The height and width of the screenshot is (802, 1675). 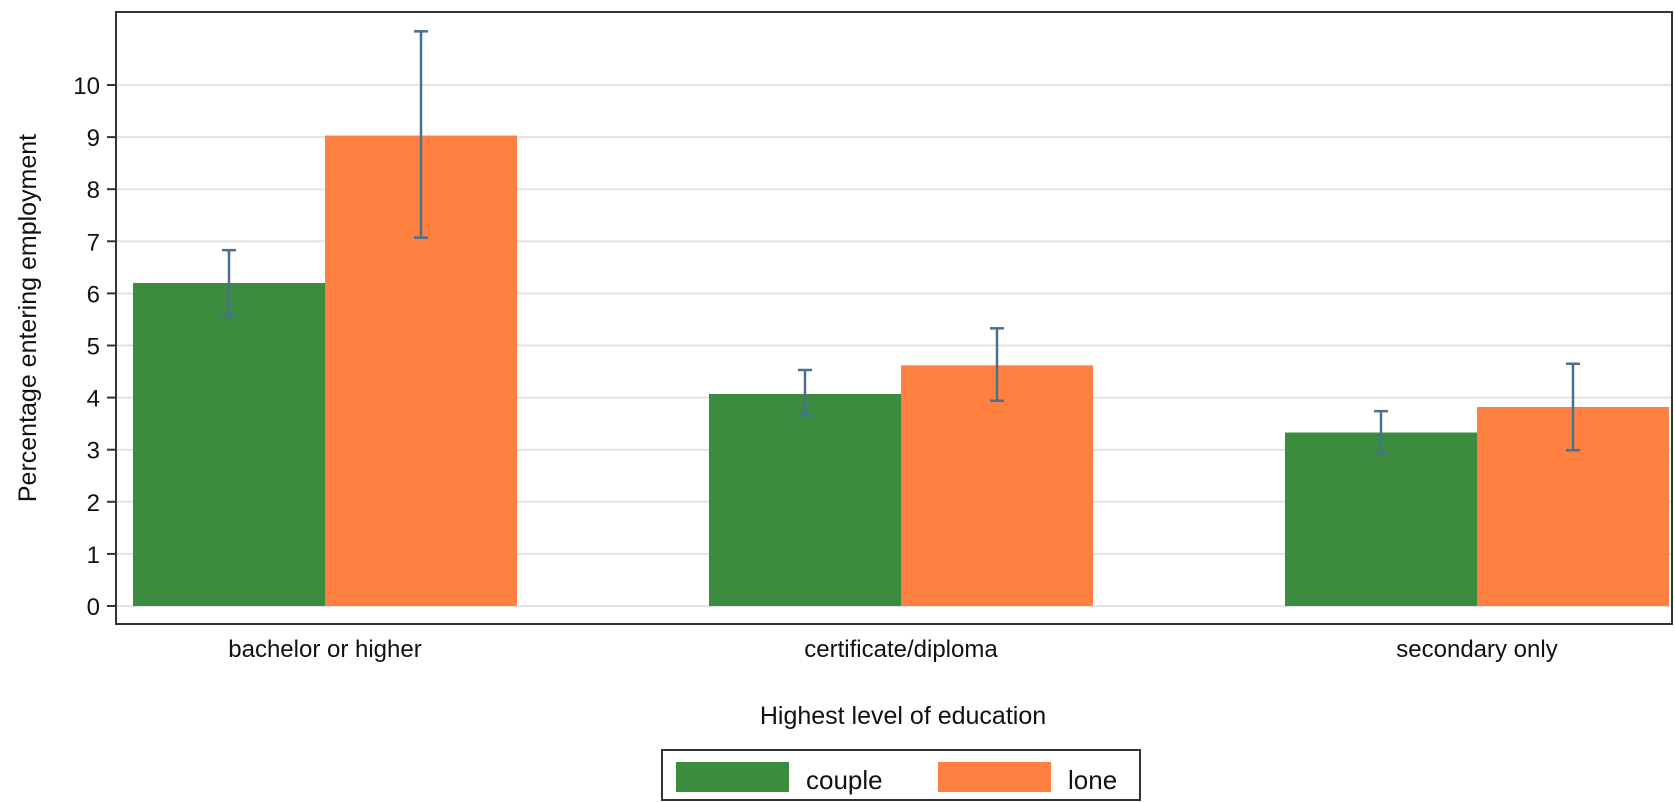 I want to click on legend-swatch-lone, so click(x=994, y=777).